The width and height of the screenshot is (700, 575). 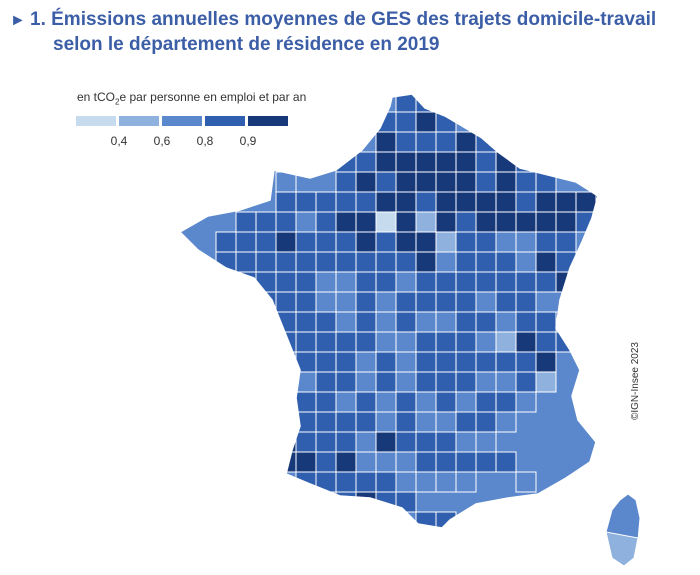 I want to click on legend-tick-1: 0,4, so click(x=119, y=141).